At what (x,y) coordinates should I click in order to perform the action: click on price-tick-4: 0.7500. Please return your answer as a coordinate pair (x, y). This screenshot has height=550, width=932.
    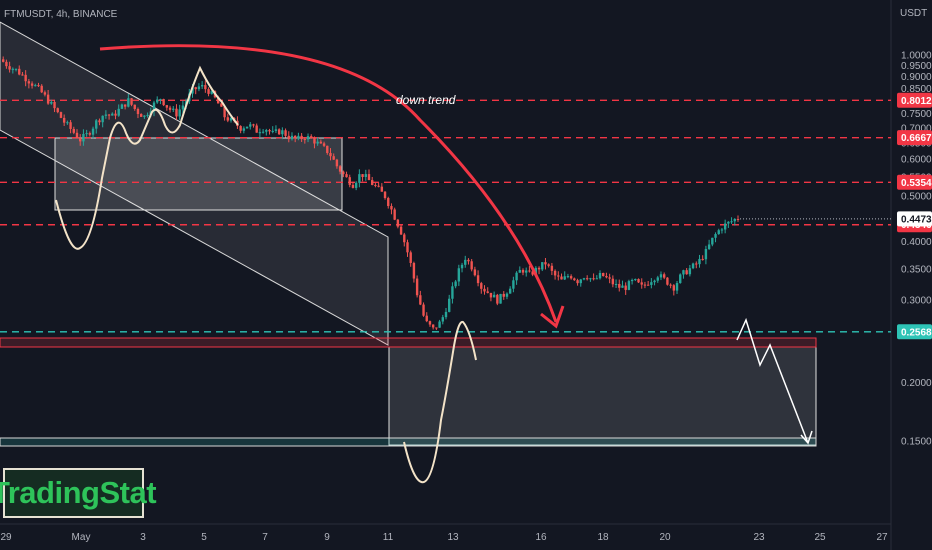
    Looking at the image, I should click on (916, 114).